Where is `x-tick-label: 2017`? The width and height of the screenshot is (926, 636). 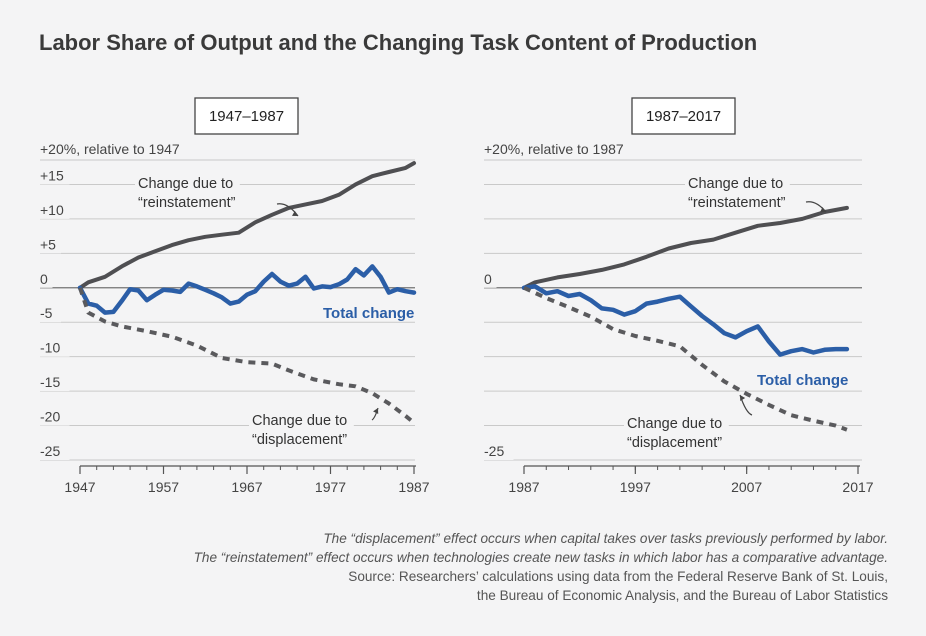 x-tick-label: 2017 is located at coordinates (857, 487).